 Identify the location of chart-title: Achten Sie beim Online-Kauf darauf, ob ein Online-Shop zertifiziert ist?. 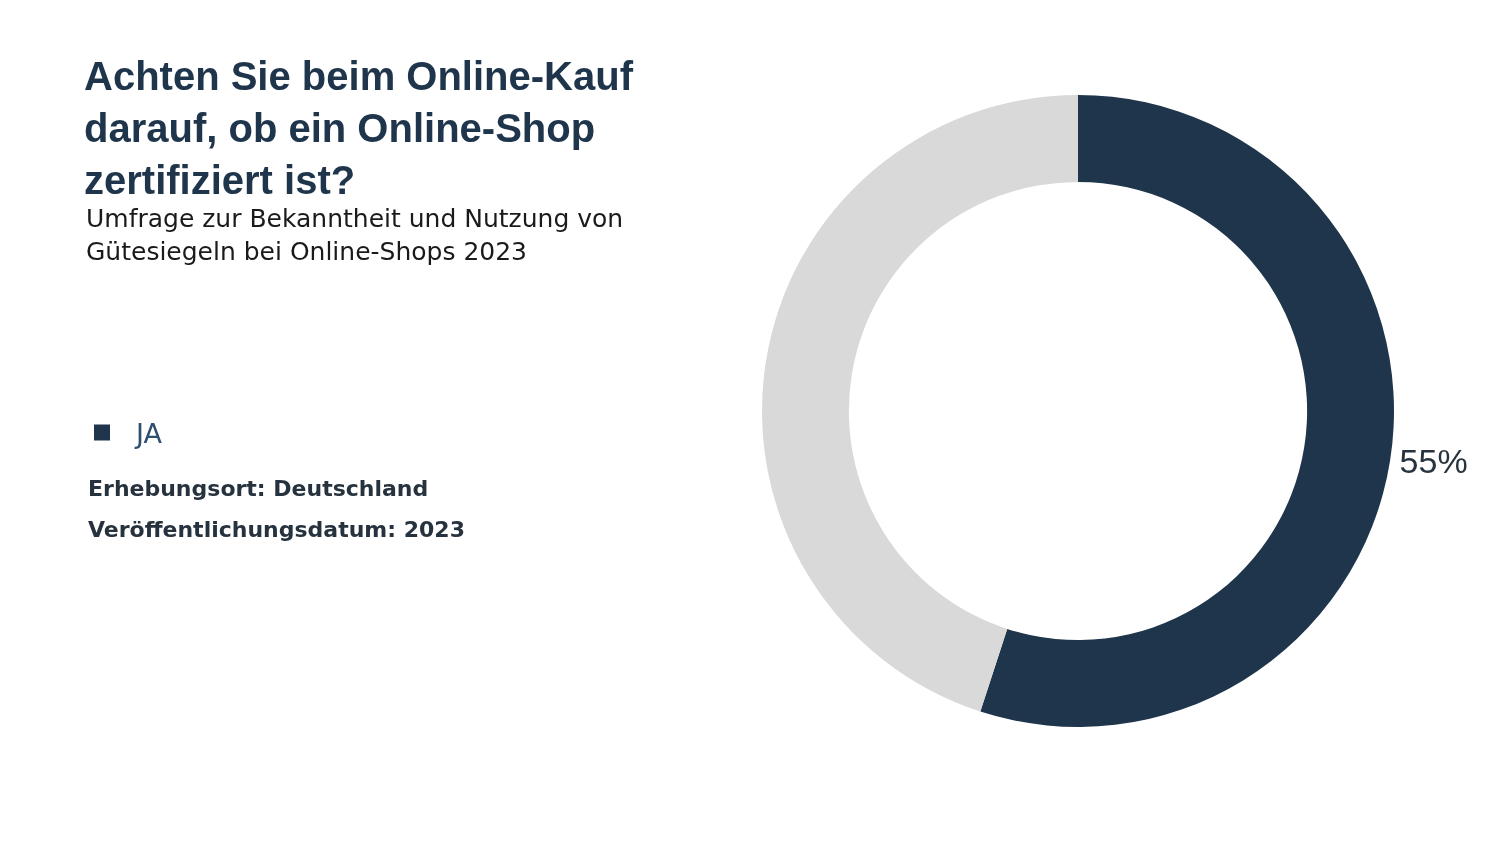
(359, 128).